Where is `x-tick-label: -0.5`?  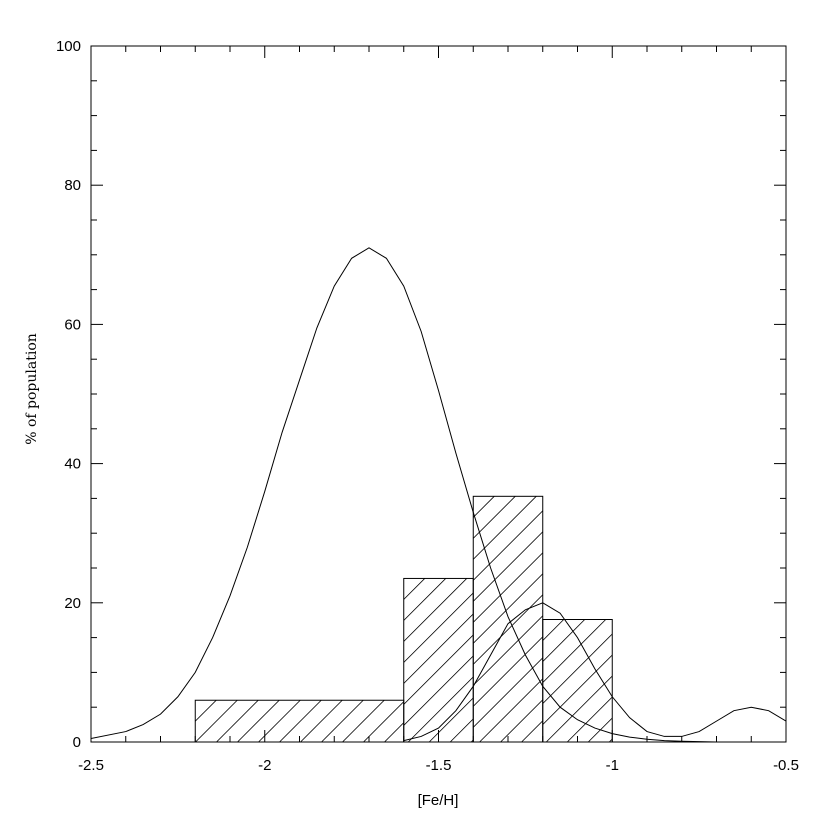 x-tick-label: -0.5 is located at coordinates (786, 765).